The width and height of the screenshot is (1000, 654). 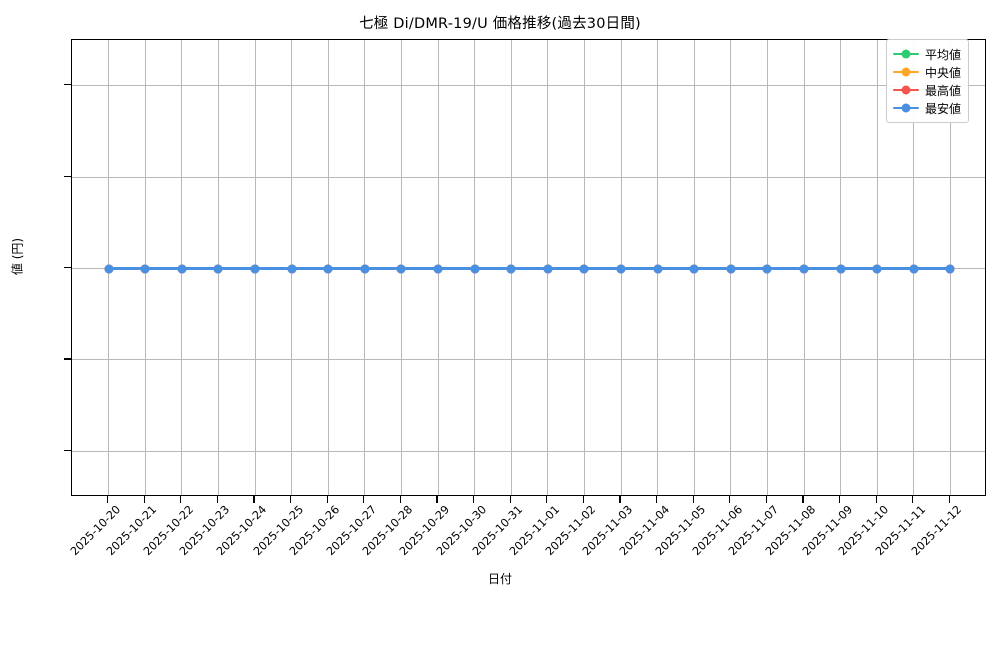 I want to click on chart-legend: 平均値中央値最高値最安値, so click(x=928, y=81).